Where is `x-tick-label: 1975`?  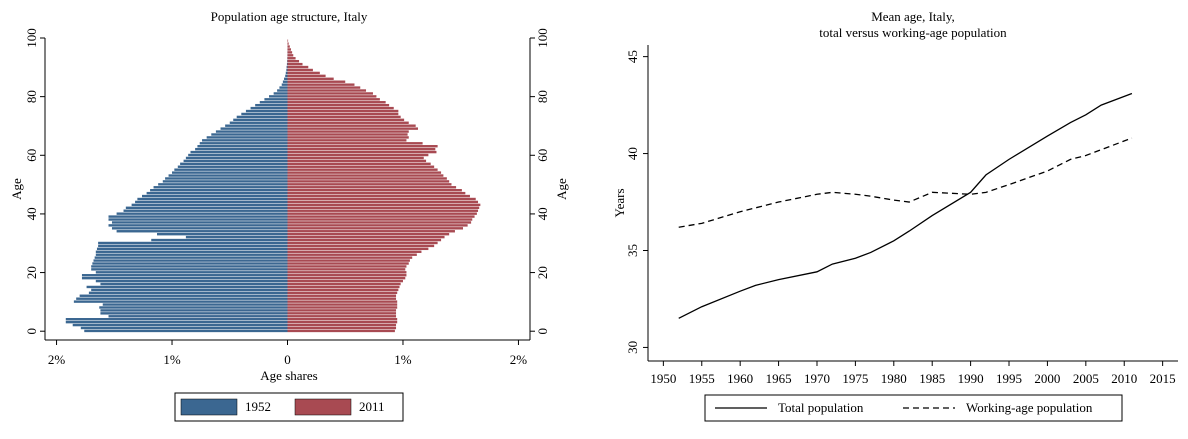
x-tick-label: 1975 is located at coordinates (855, 378).